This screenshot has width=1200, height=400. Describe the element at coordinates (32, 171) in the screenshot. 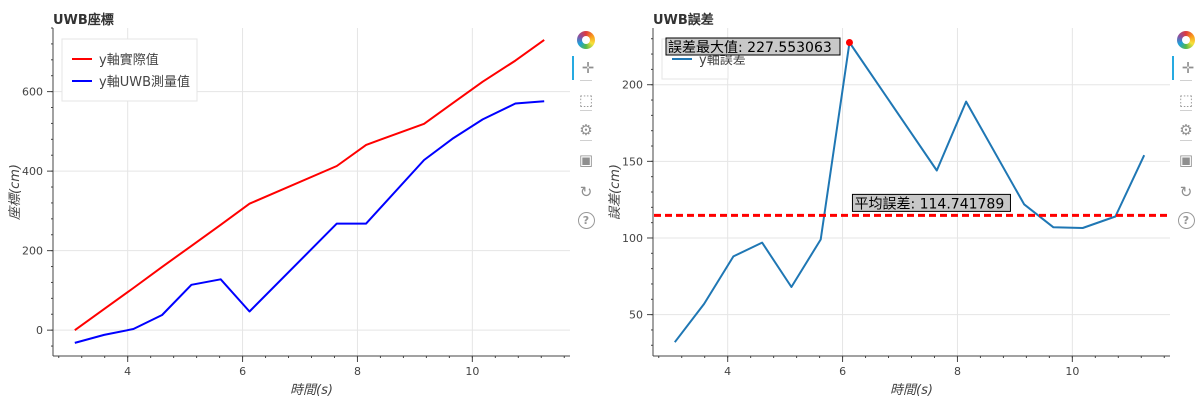

I see `y-tick-label: 400` at that location.